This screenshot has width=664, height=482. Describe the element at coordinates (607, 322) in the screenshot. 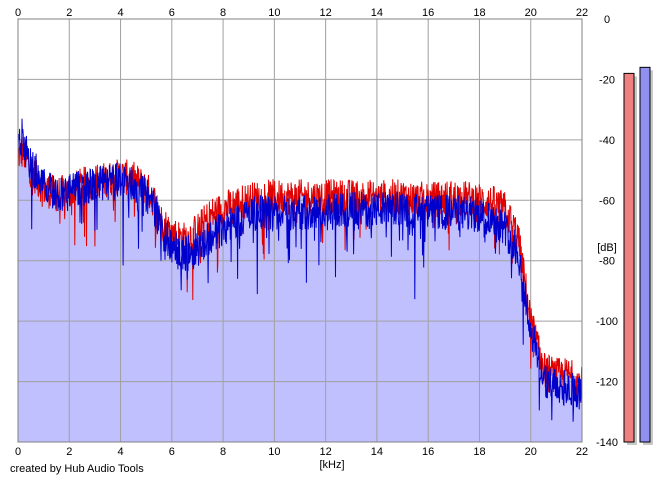

I see `y-tick-label: -100` at that location.